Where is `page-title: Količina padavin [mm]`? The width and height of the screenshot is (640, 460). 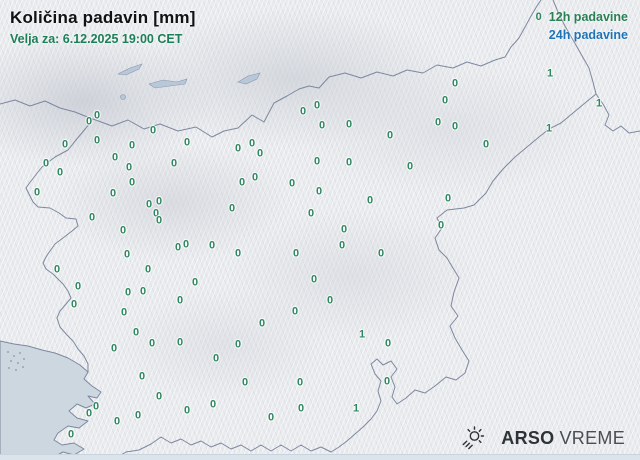 page-title: Količina padavin [mm] is located at coordinates (103, 17).